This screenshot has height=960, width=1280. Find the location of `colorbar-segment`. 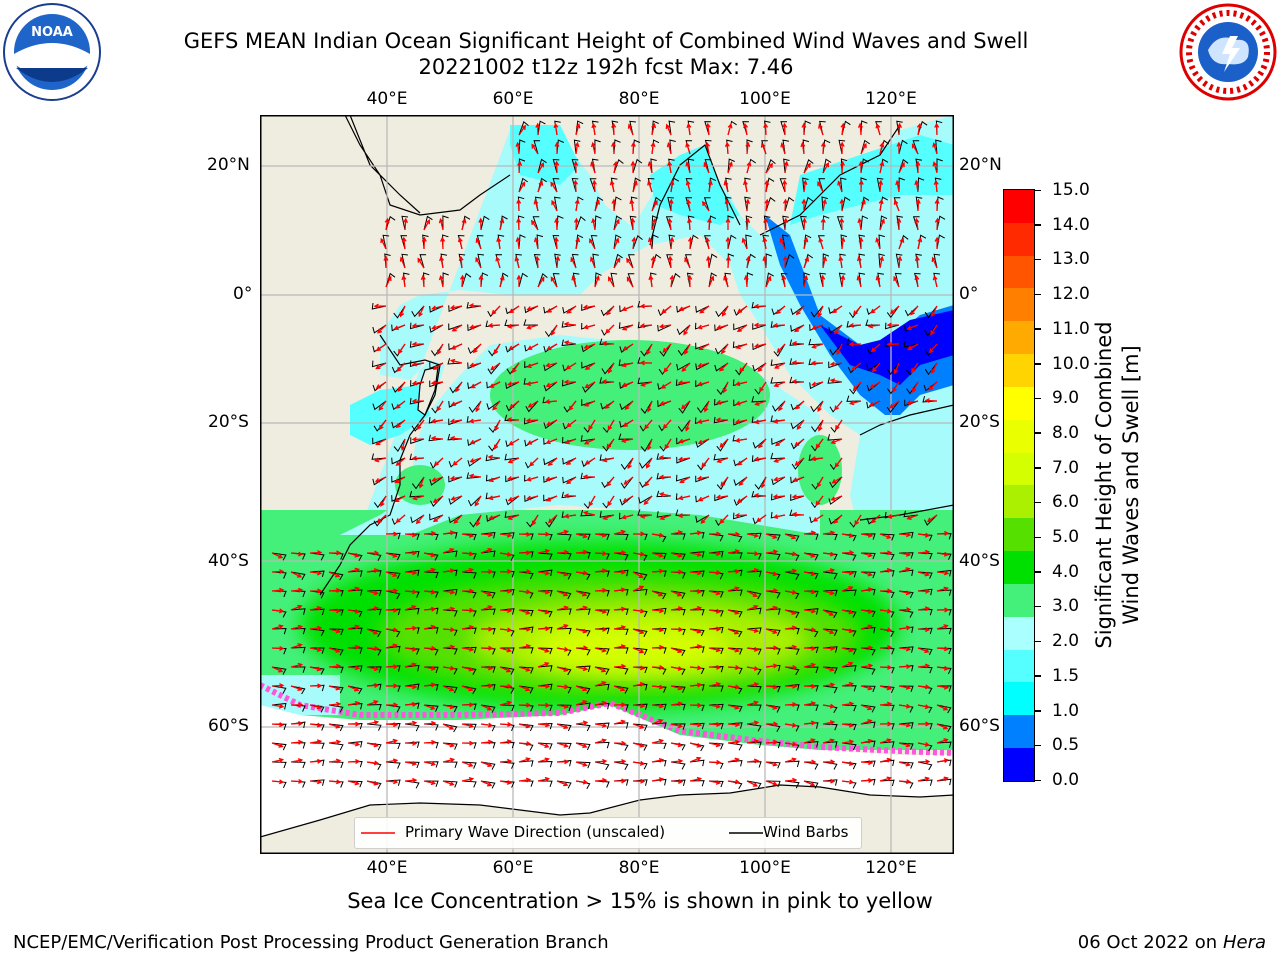

colorbar-segment is located at coordinates (1019, 436).